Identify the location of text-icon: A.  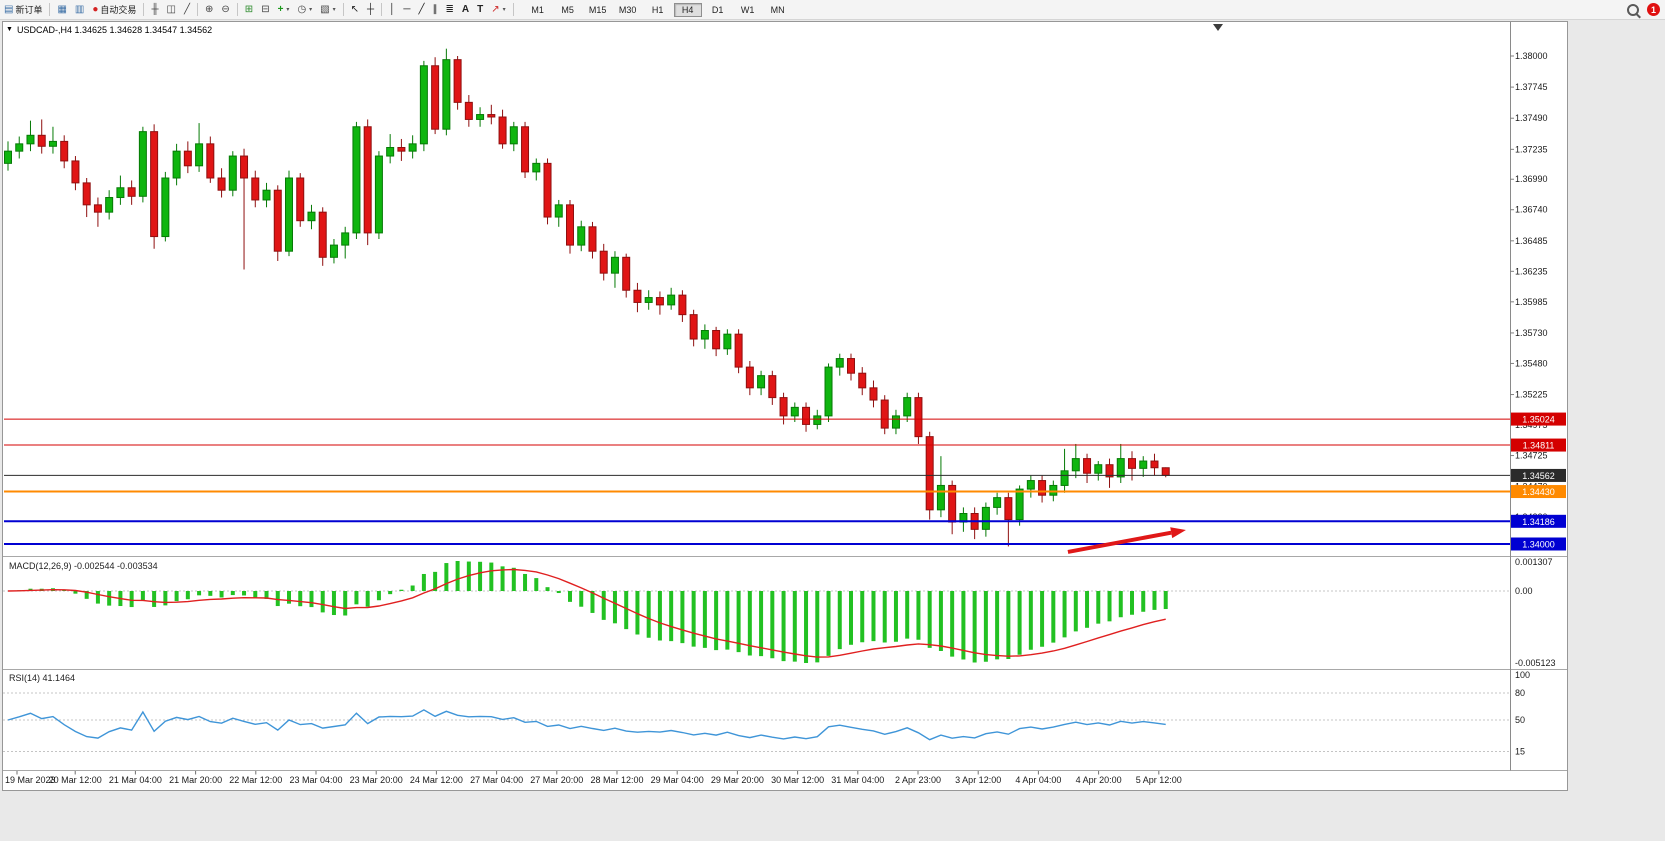
(465, 9).